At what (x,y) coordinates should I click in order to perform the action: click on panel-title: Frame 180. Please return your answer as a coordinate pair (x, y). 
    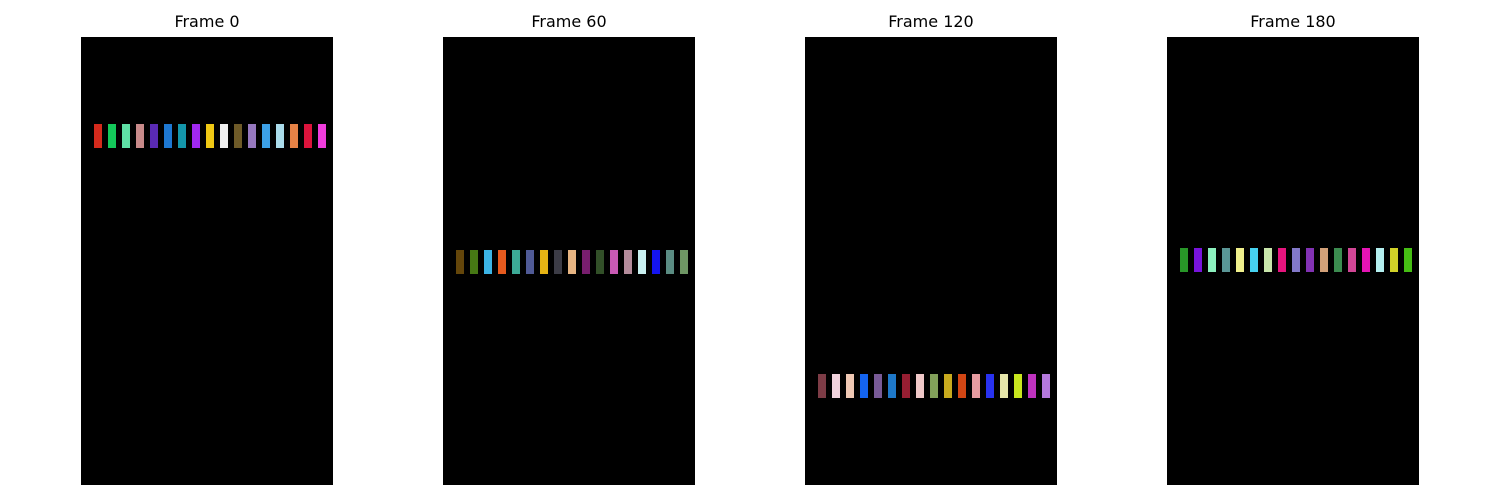
    Looking at the image, I should click on (1293, 21).